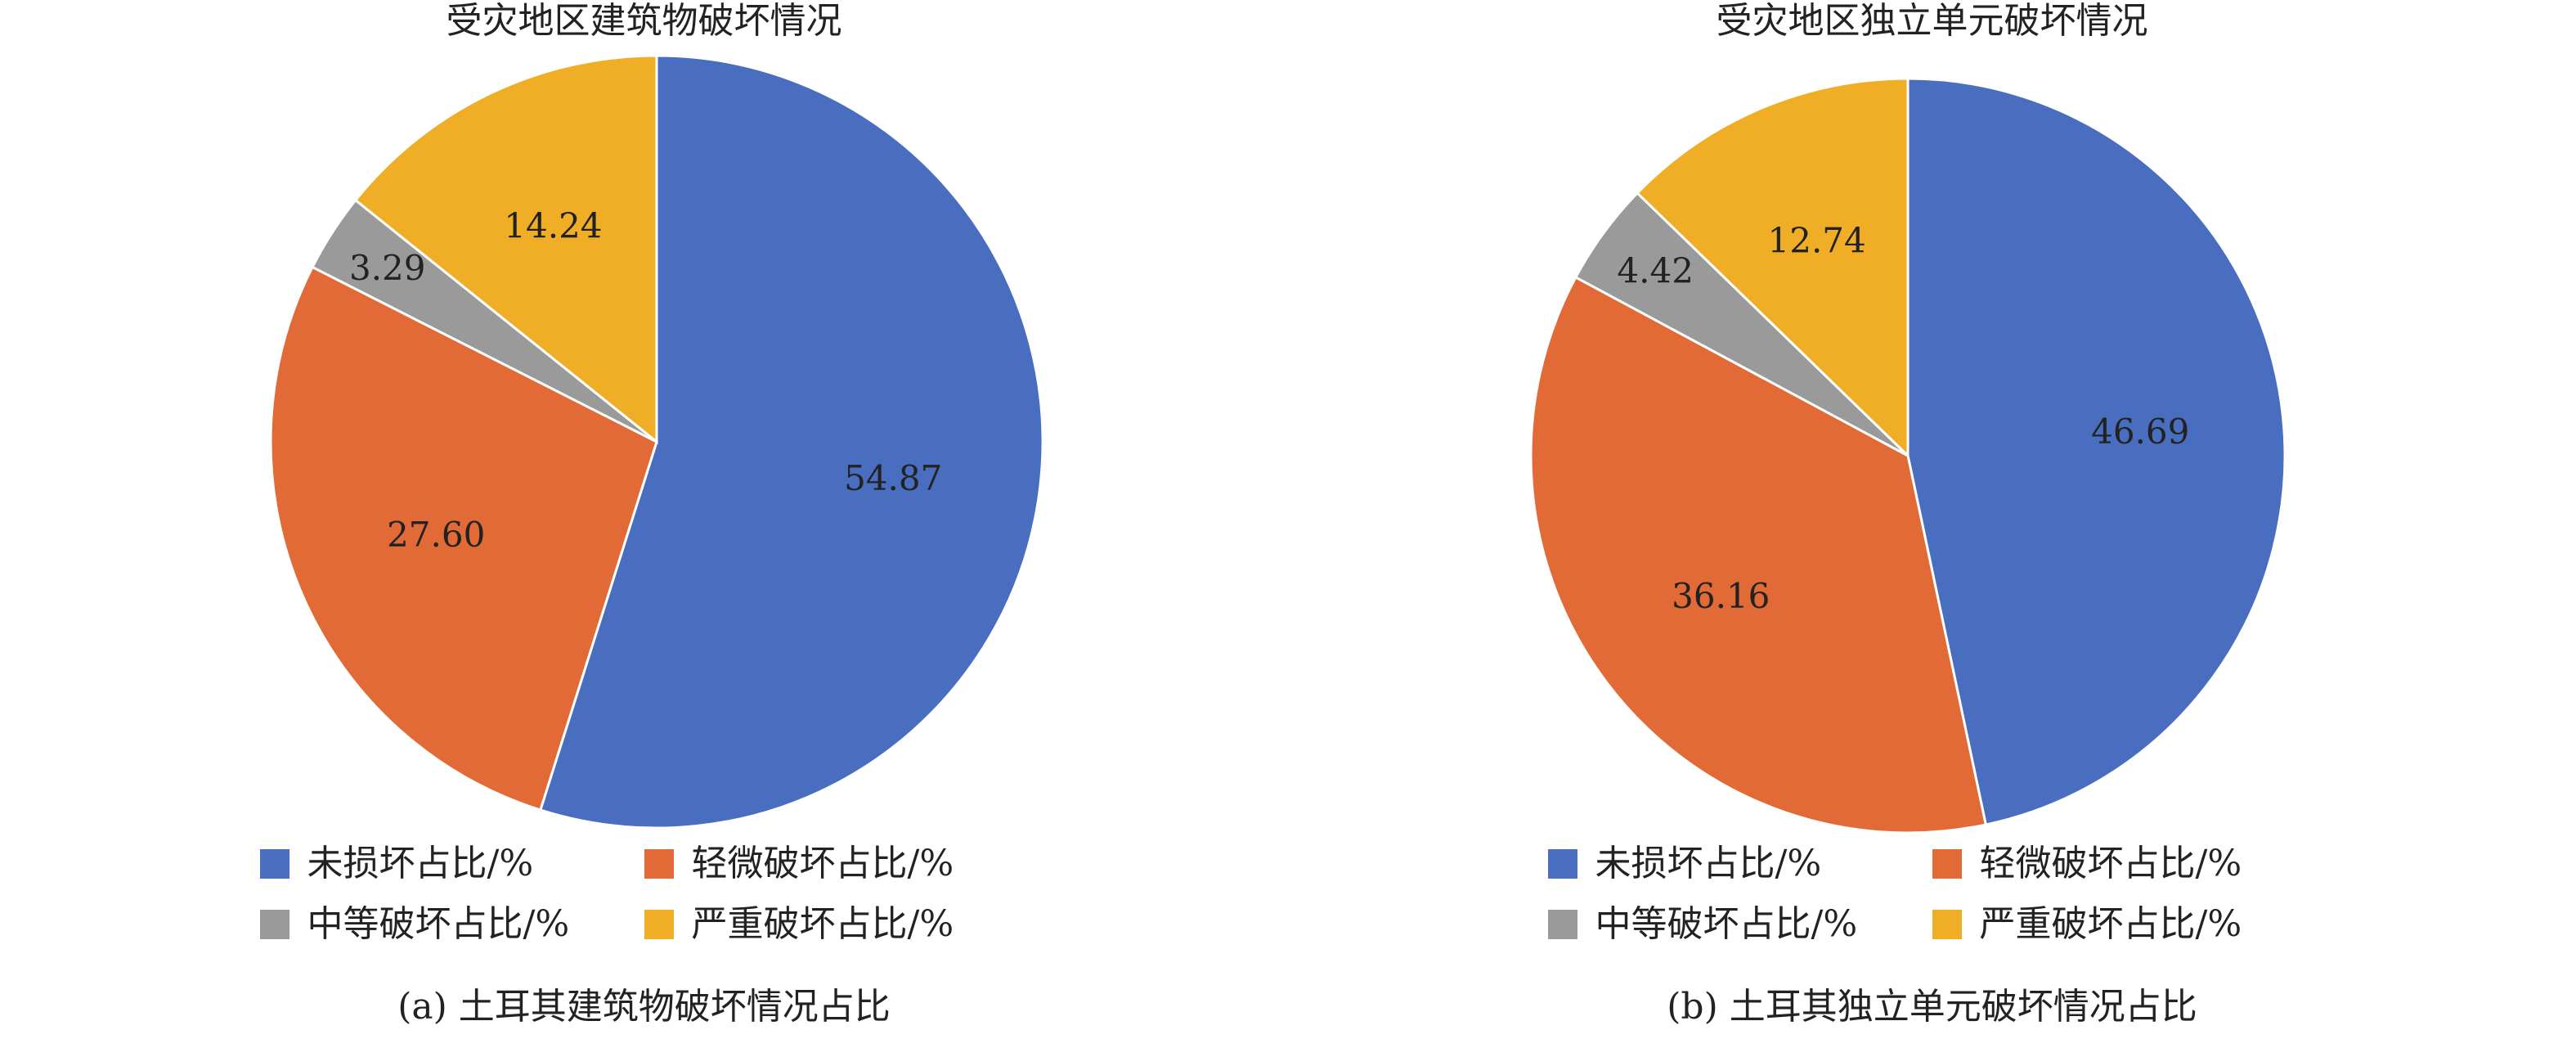 The height and width of the screenshot is (1039, 2576). I want to click on slice-value-label-severe: 12.74, so click(1817, 240).